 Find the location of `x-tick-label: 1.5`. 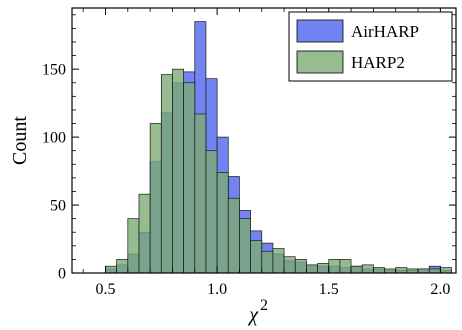

x-tick-label: 1.5 is located at coordinates (329, 289).